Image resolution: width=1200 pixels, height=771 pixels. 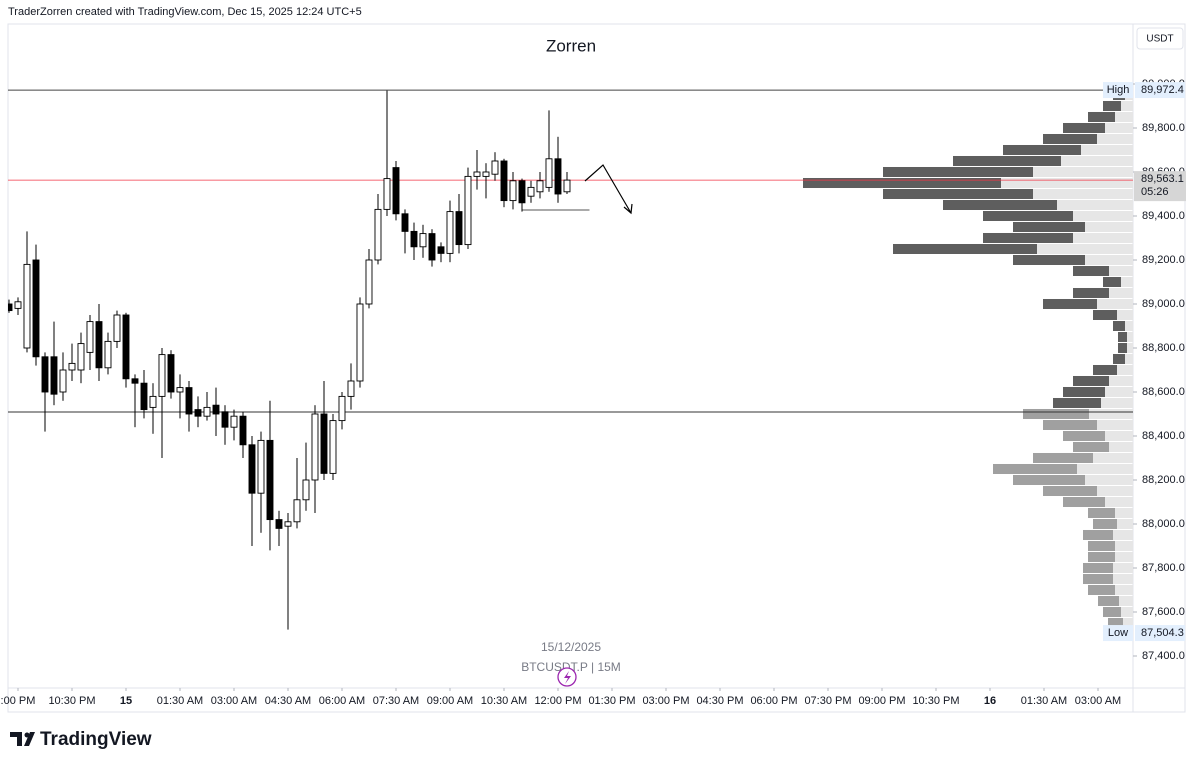 What do you see at coordinates (881, 701) in the screenshot?
I see `x-tick-label: 09:00 PM` at bounding box center [881, 701].